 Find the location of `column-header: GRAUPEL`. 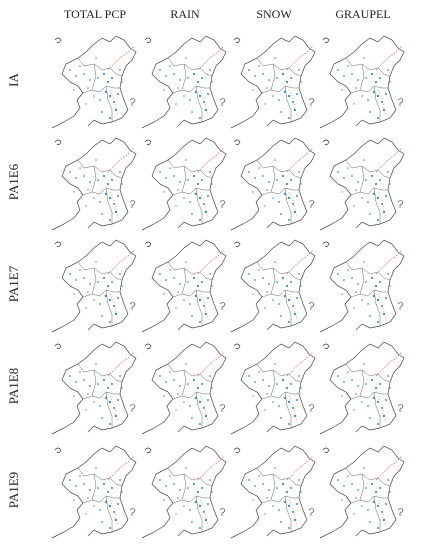

column-header: GRAUPEL is located at coordinates (362, 14).